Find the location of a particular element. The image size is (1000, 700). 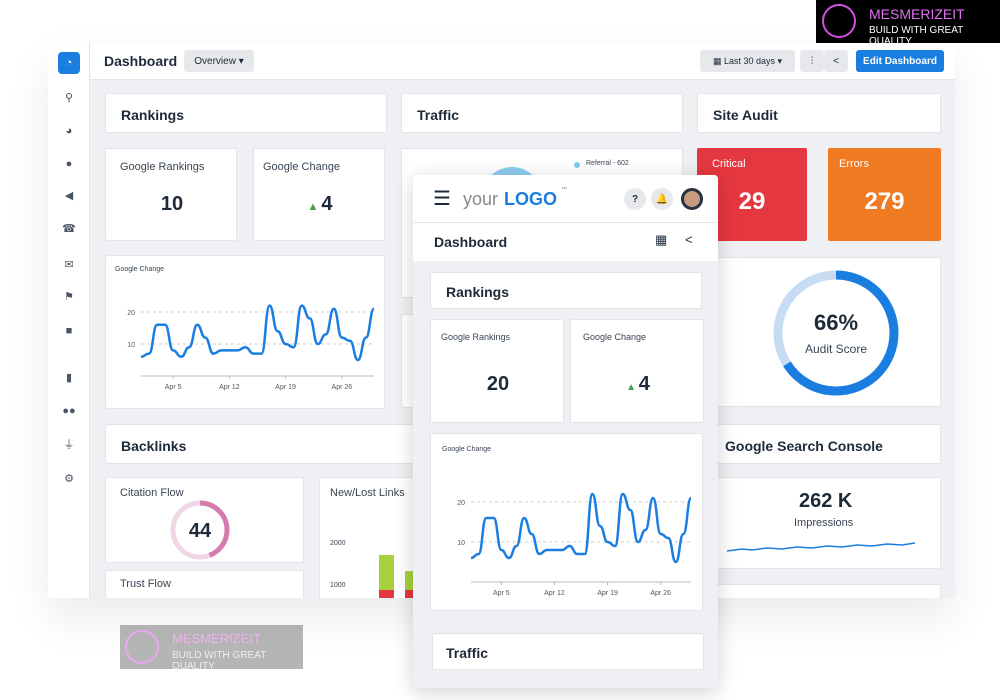

sidebar: ◔ ⚲ ◕ ● ◀ ☎ ✉ ⚑ ■ ▮ ●● ⏚ ⚙ is located at coordinates (69, 320).